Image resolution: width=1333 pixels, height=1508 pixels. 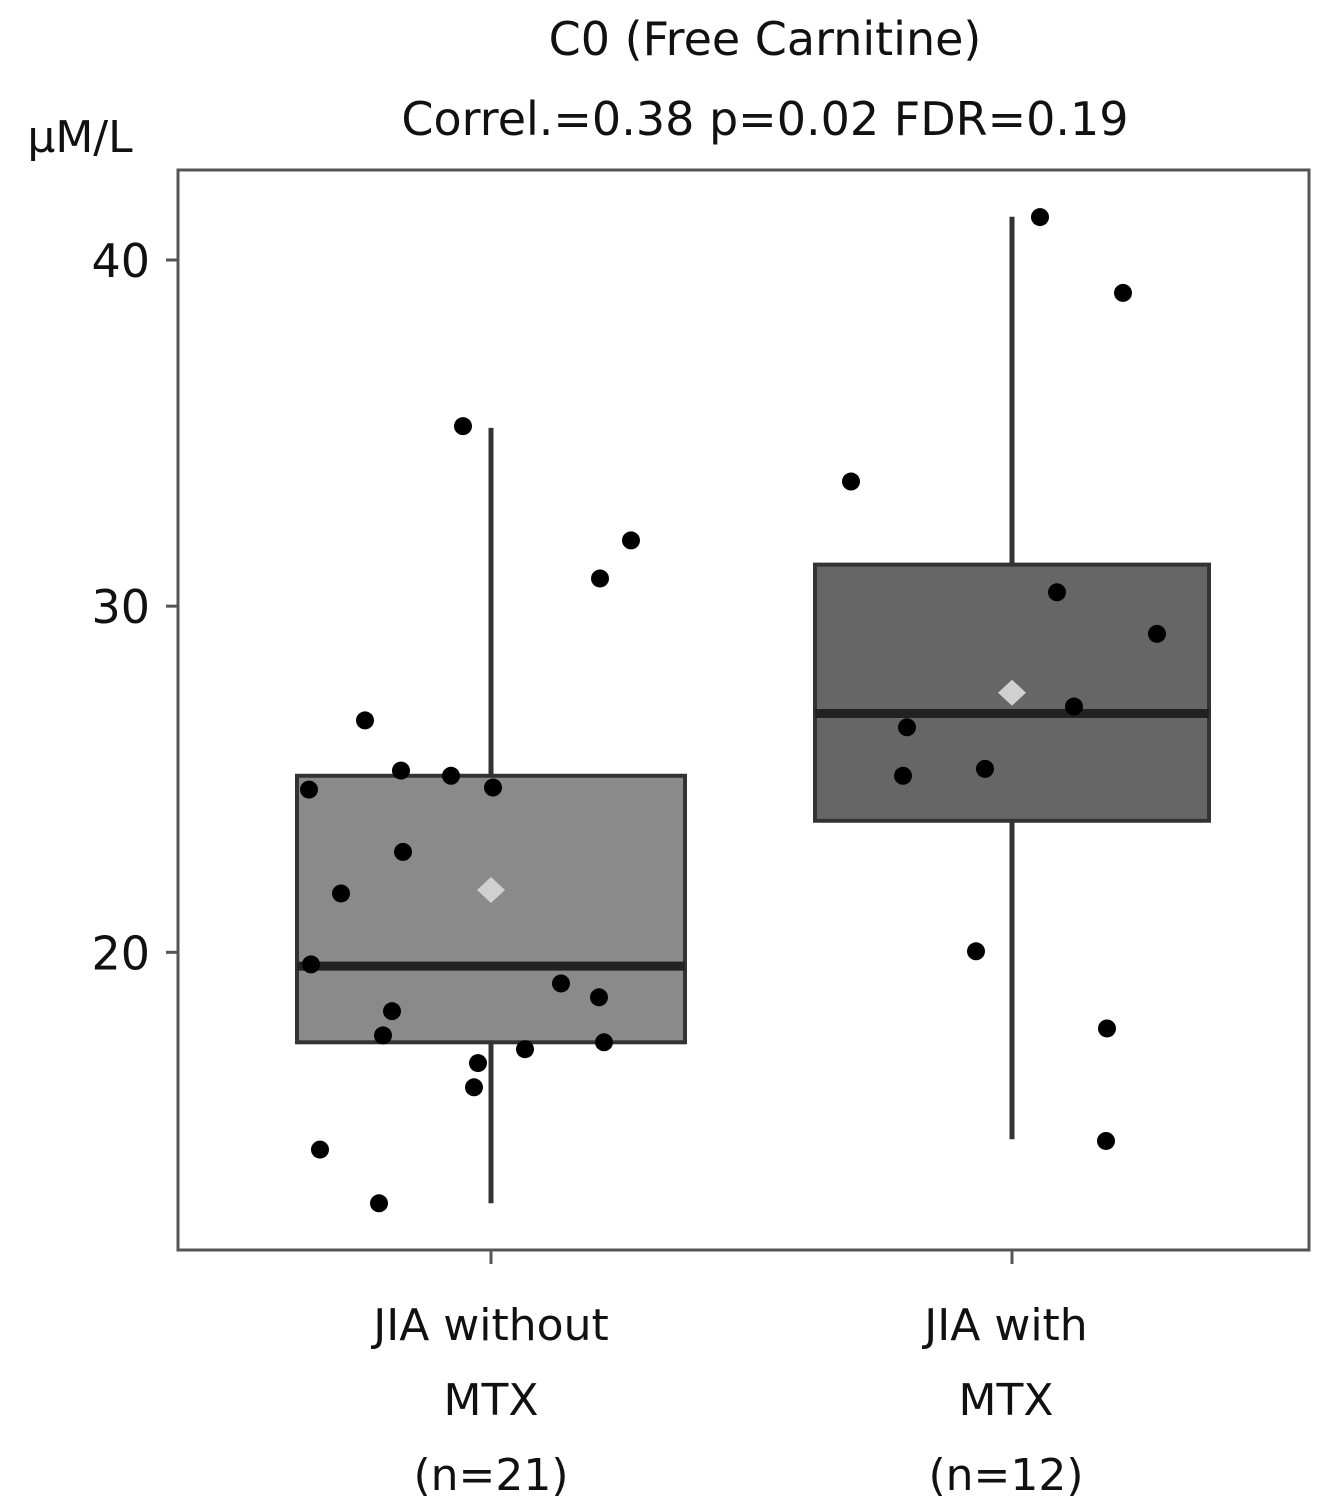 What do you see at coordinates (120, 607) in the screenshot?
I see `y-tick-label: 30` at bounding box center [120, 607].